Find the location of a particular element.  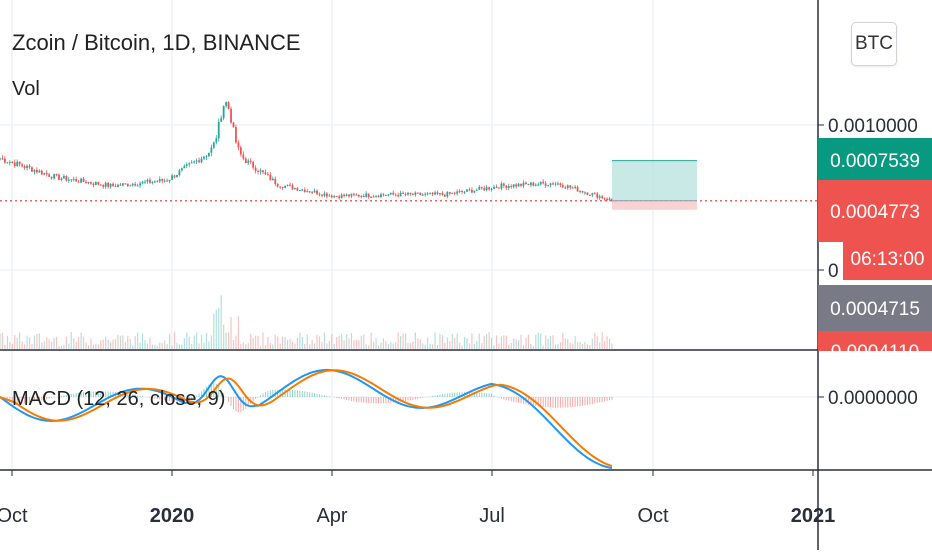

currency-button: BTC is located at coordinates (874, 44).